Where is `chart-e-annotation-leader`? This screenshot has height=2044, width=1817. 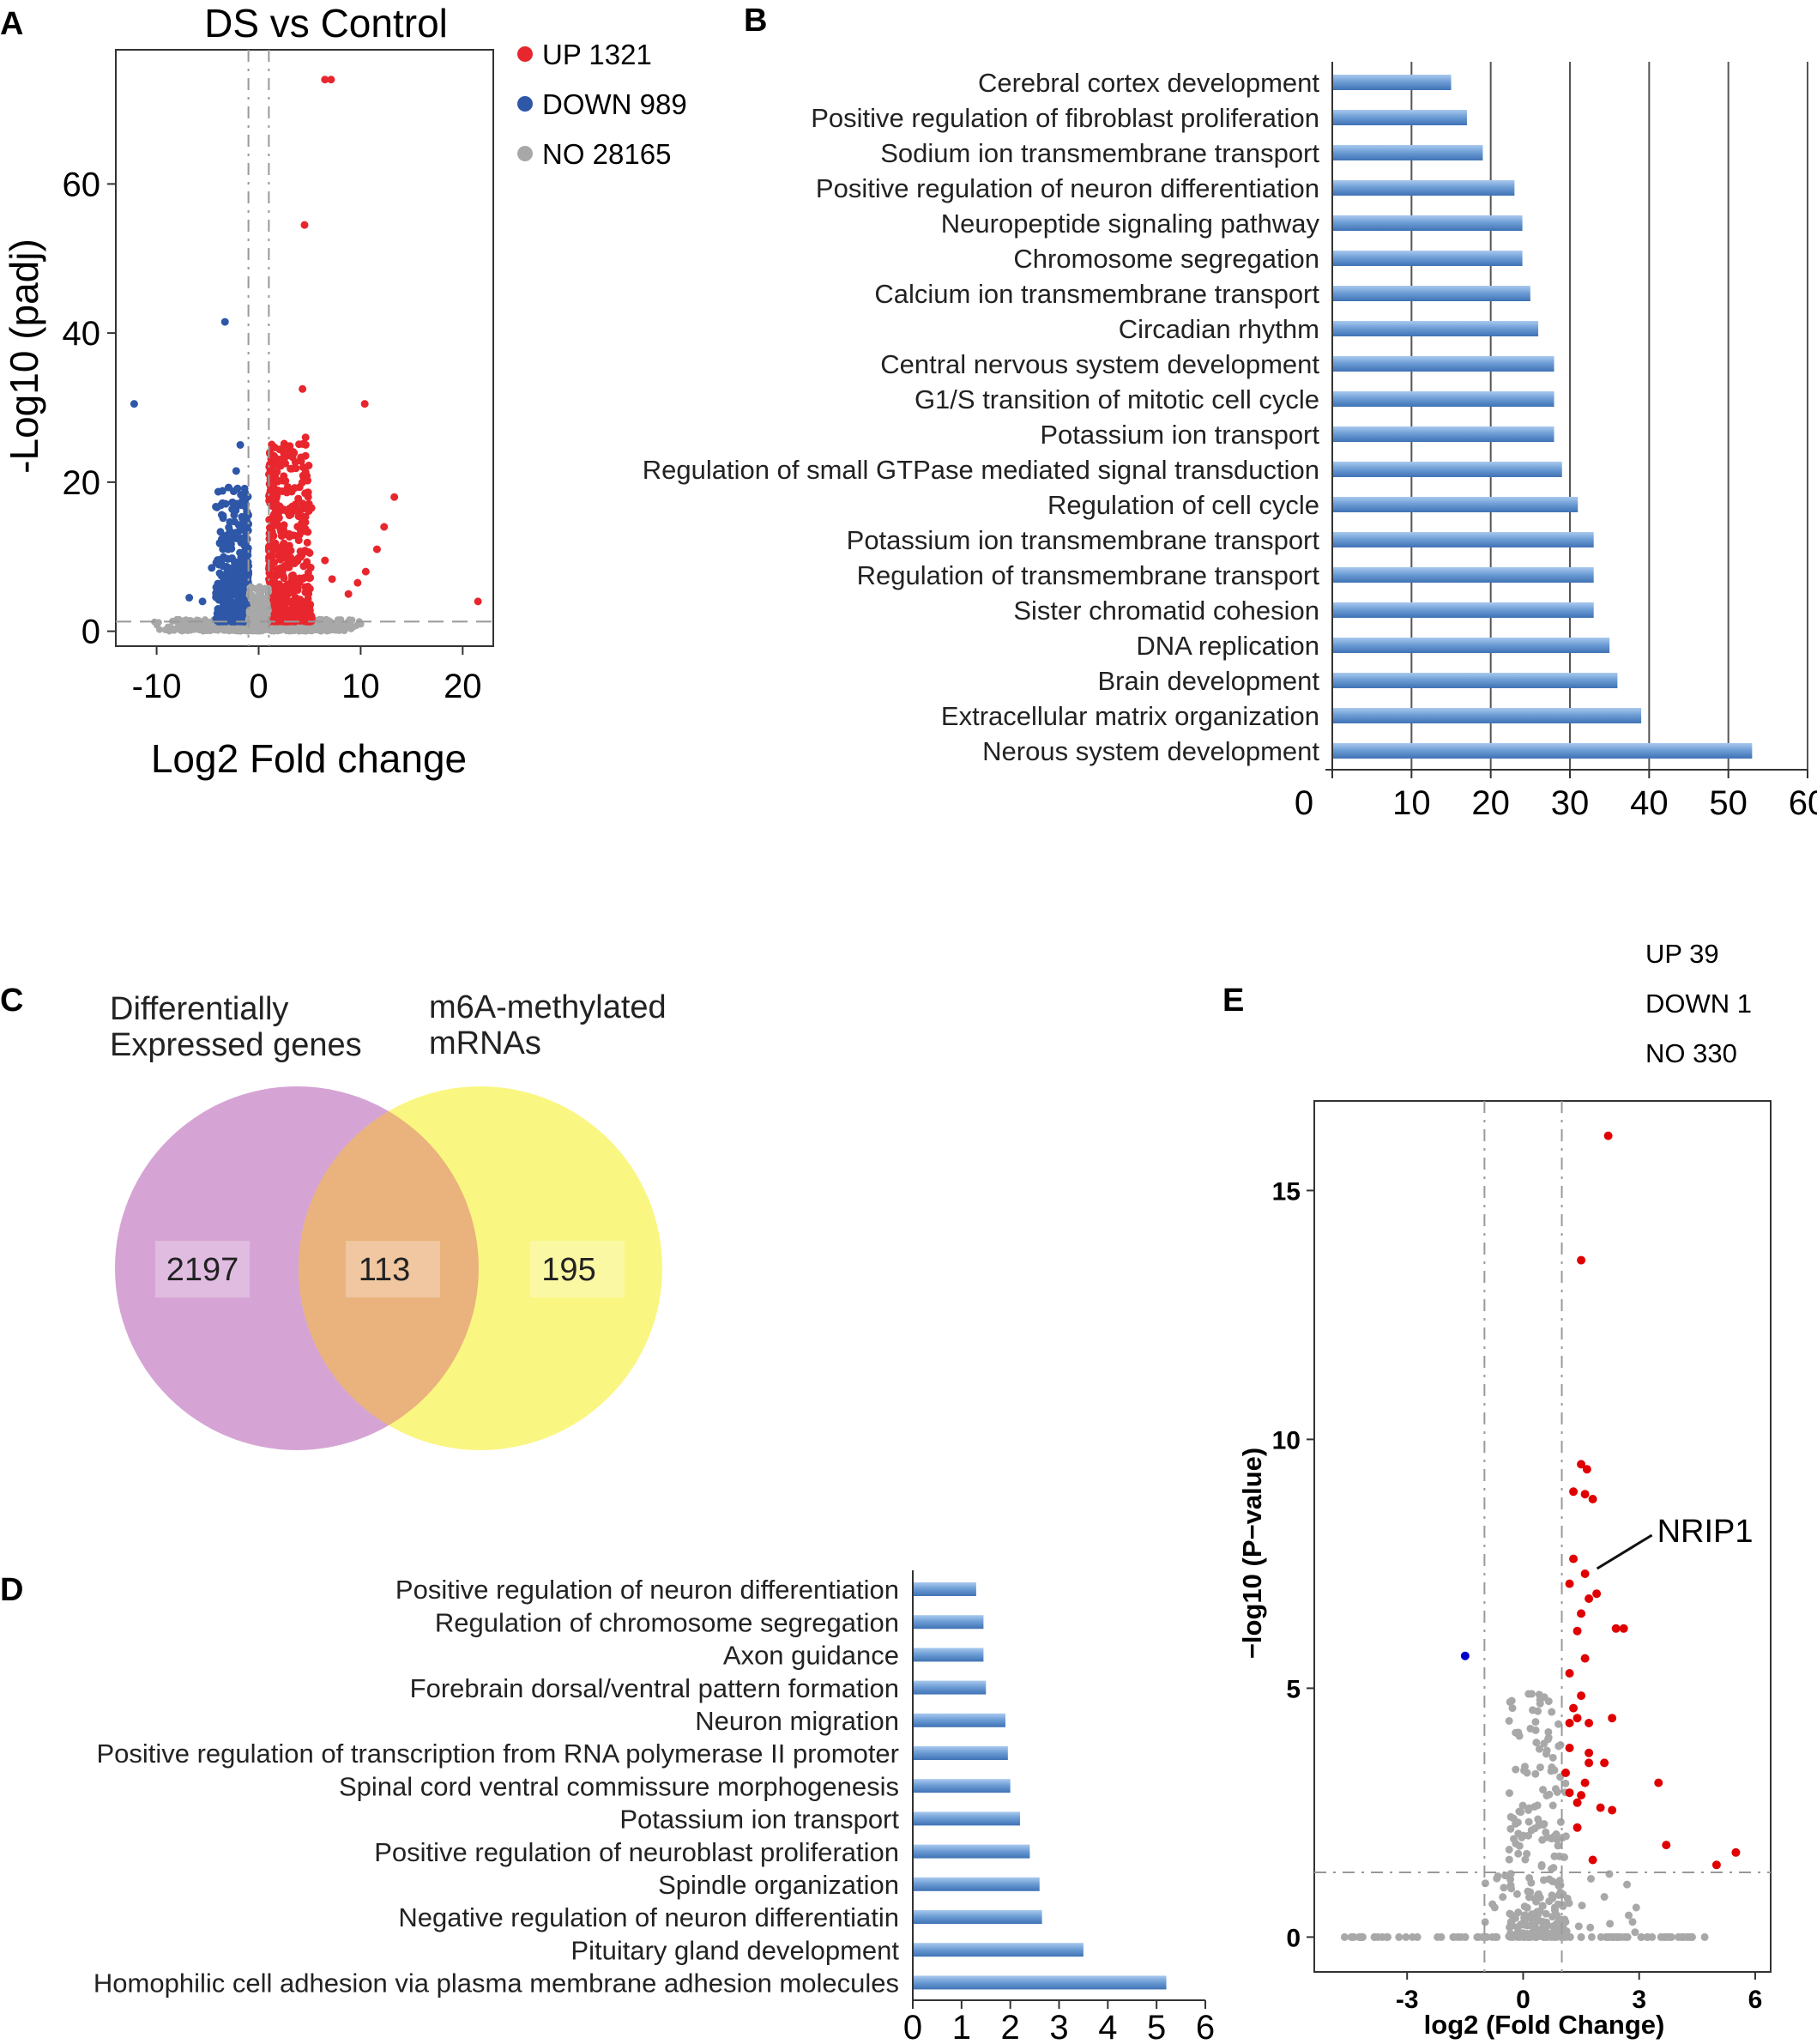 chart-e-annotation-leader is located at coordinates (1624, 1551).